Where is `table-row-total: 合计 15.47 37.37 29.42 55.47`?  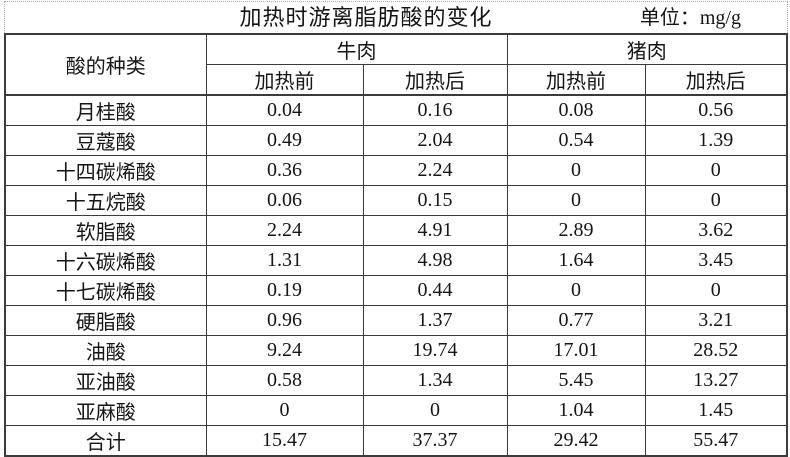 table-row-total: 合计 15.47 37.37 29.42 55.47 is located at coordinates (396, 441).